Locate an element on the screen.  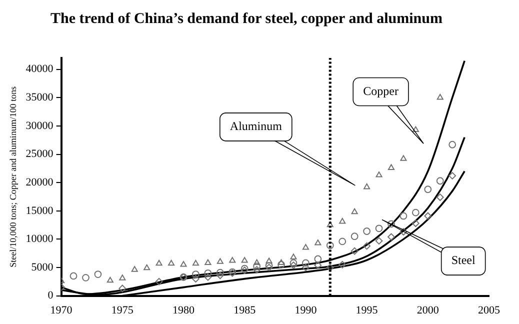
annotation: Steel is located at coordinates (463, 260).